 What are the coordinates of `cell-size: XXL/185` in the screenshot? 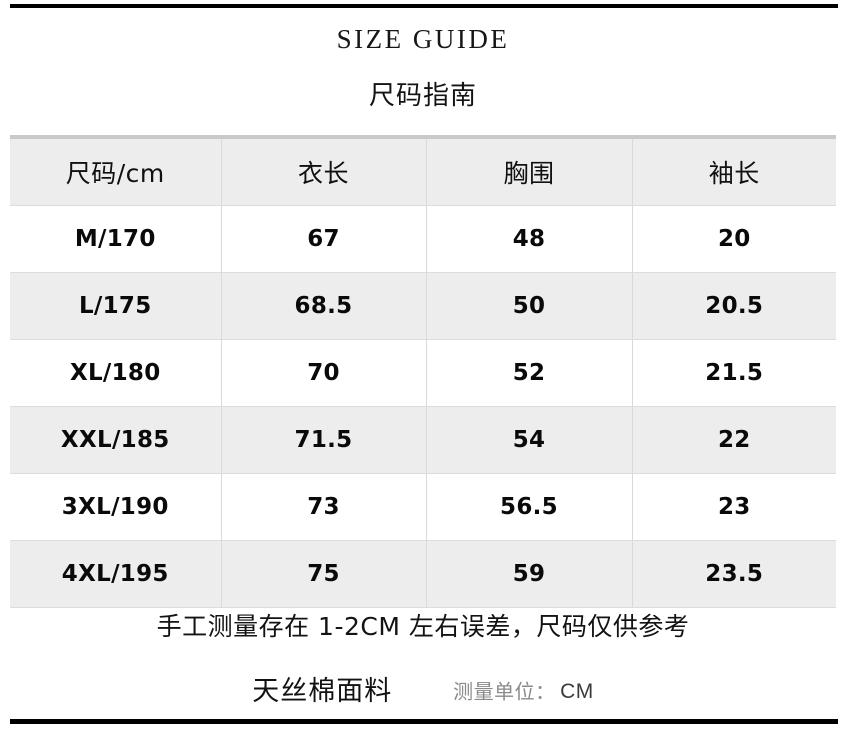 It's located at (116, 440).